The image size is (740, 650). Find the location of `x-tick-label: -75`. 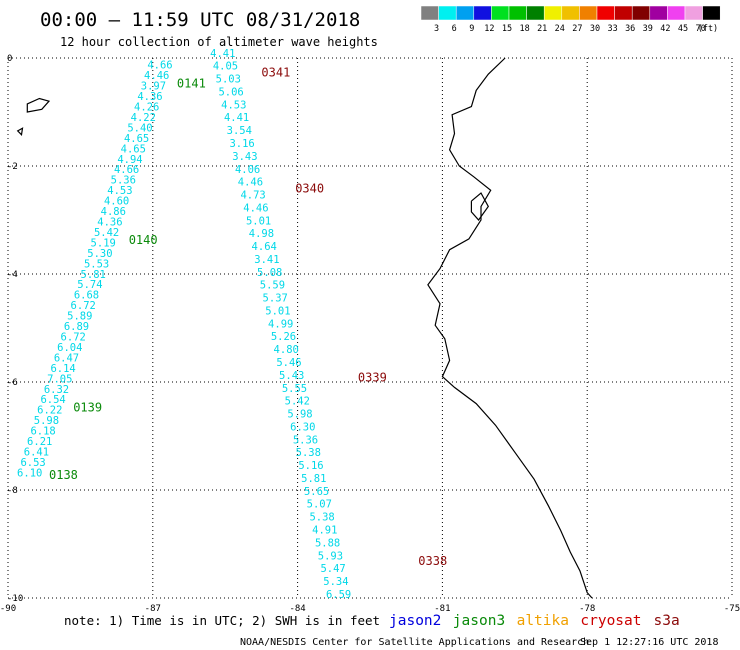

x-tick-label: -75 is located at coordinates (732, 609).